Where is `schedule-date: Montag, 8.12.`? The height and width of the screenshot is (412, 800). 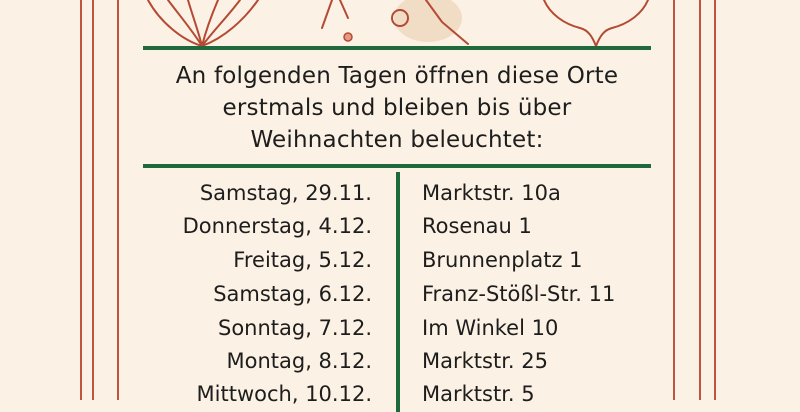 schedule-date: Montag, 8.12. is located at coordinates (299, 361).